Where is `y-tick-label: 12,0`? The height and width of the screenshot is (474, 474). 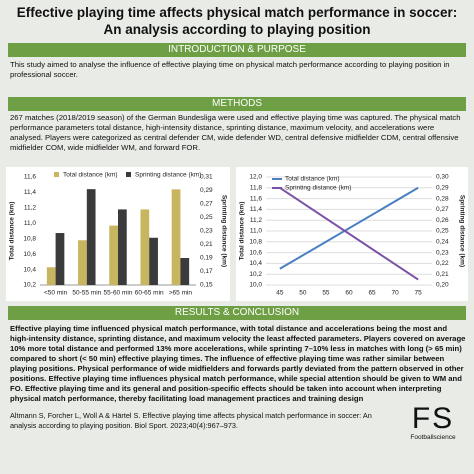
y-tick-label: 12,0 is located at coordinates (255, 177).